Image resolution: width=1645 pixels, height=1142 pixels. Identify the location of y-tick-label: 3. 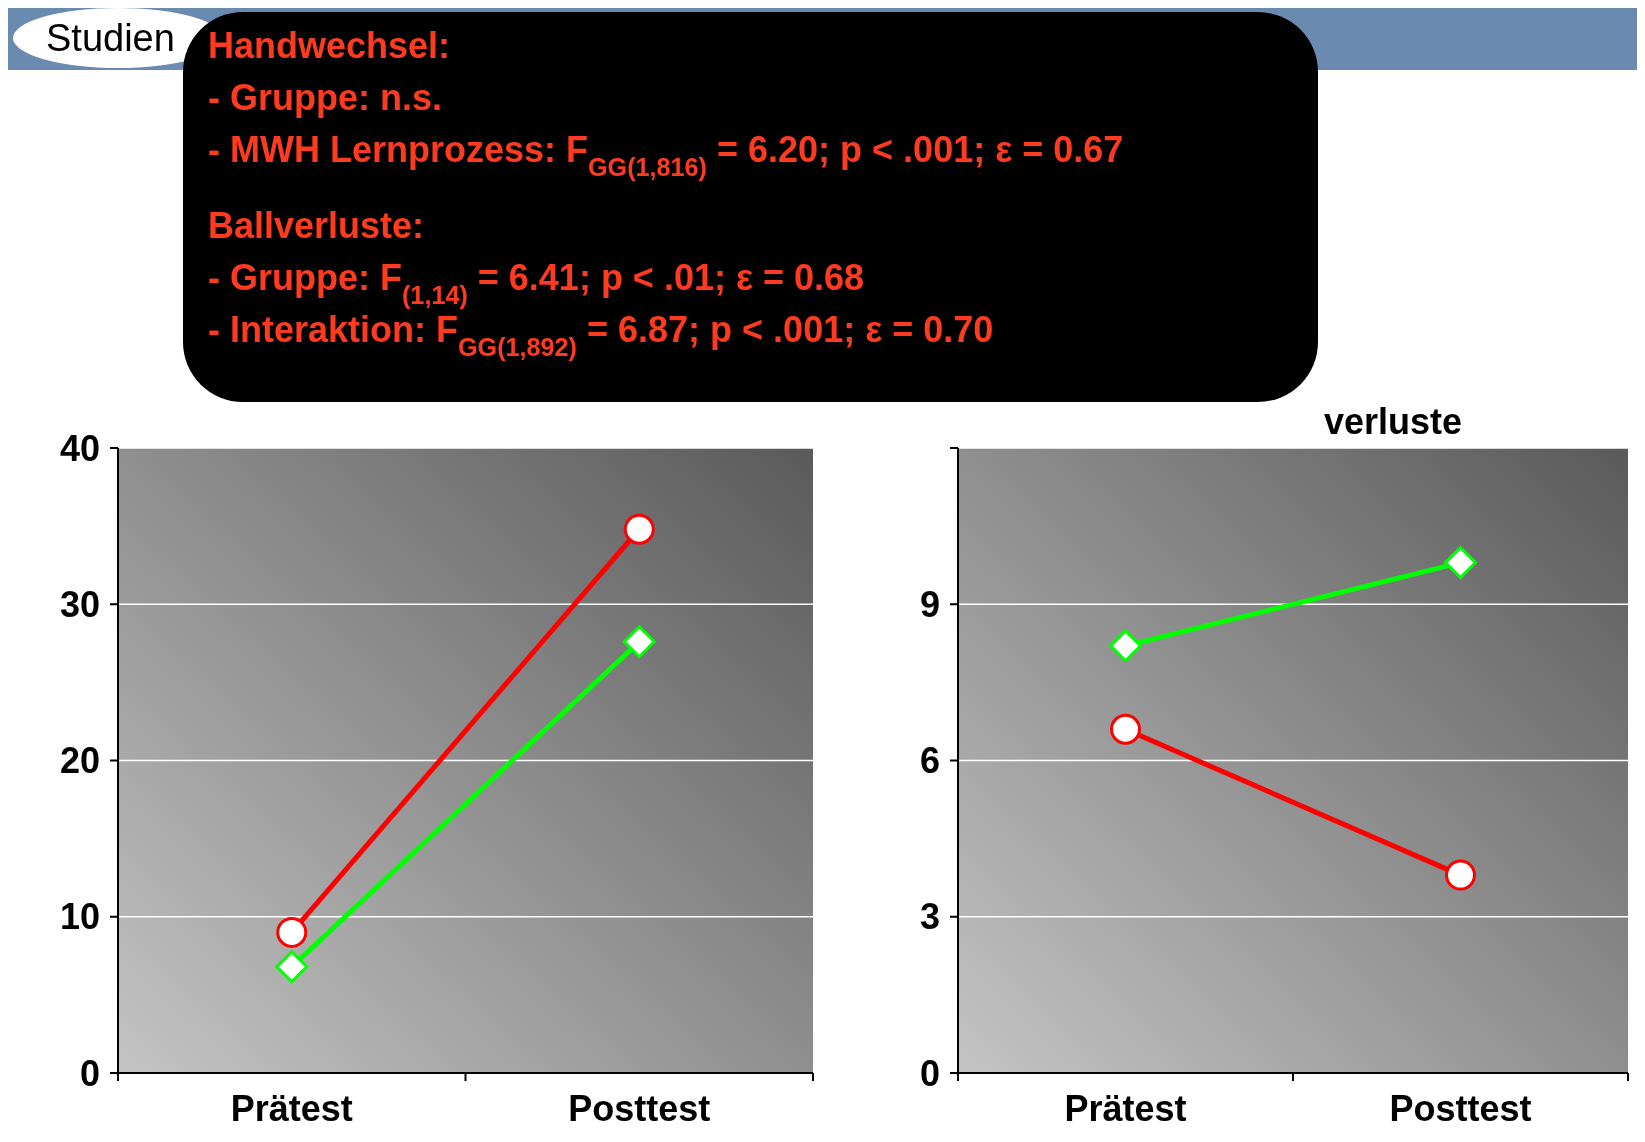
(929, 917).